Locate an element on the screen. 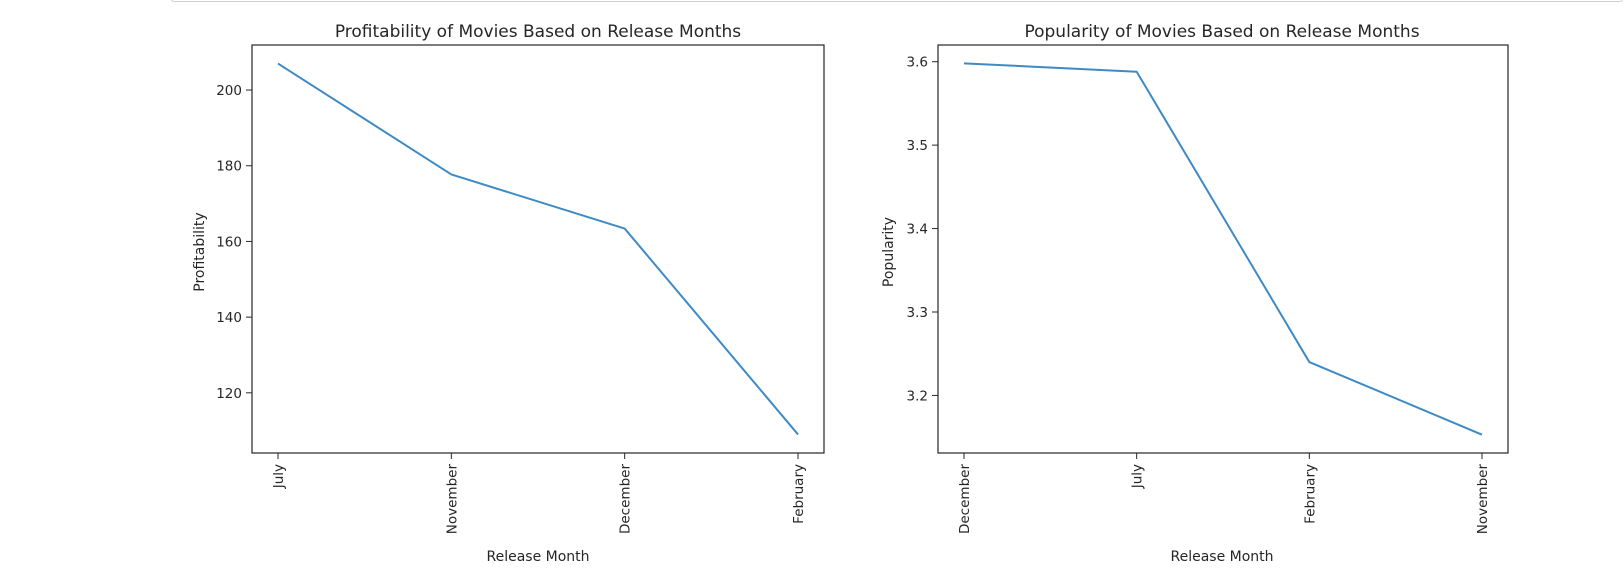 The width and height of the screenshot is (1624, 578). y-tick-label: 3.6 is located at coordinates (917, 63).